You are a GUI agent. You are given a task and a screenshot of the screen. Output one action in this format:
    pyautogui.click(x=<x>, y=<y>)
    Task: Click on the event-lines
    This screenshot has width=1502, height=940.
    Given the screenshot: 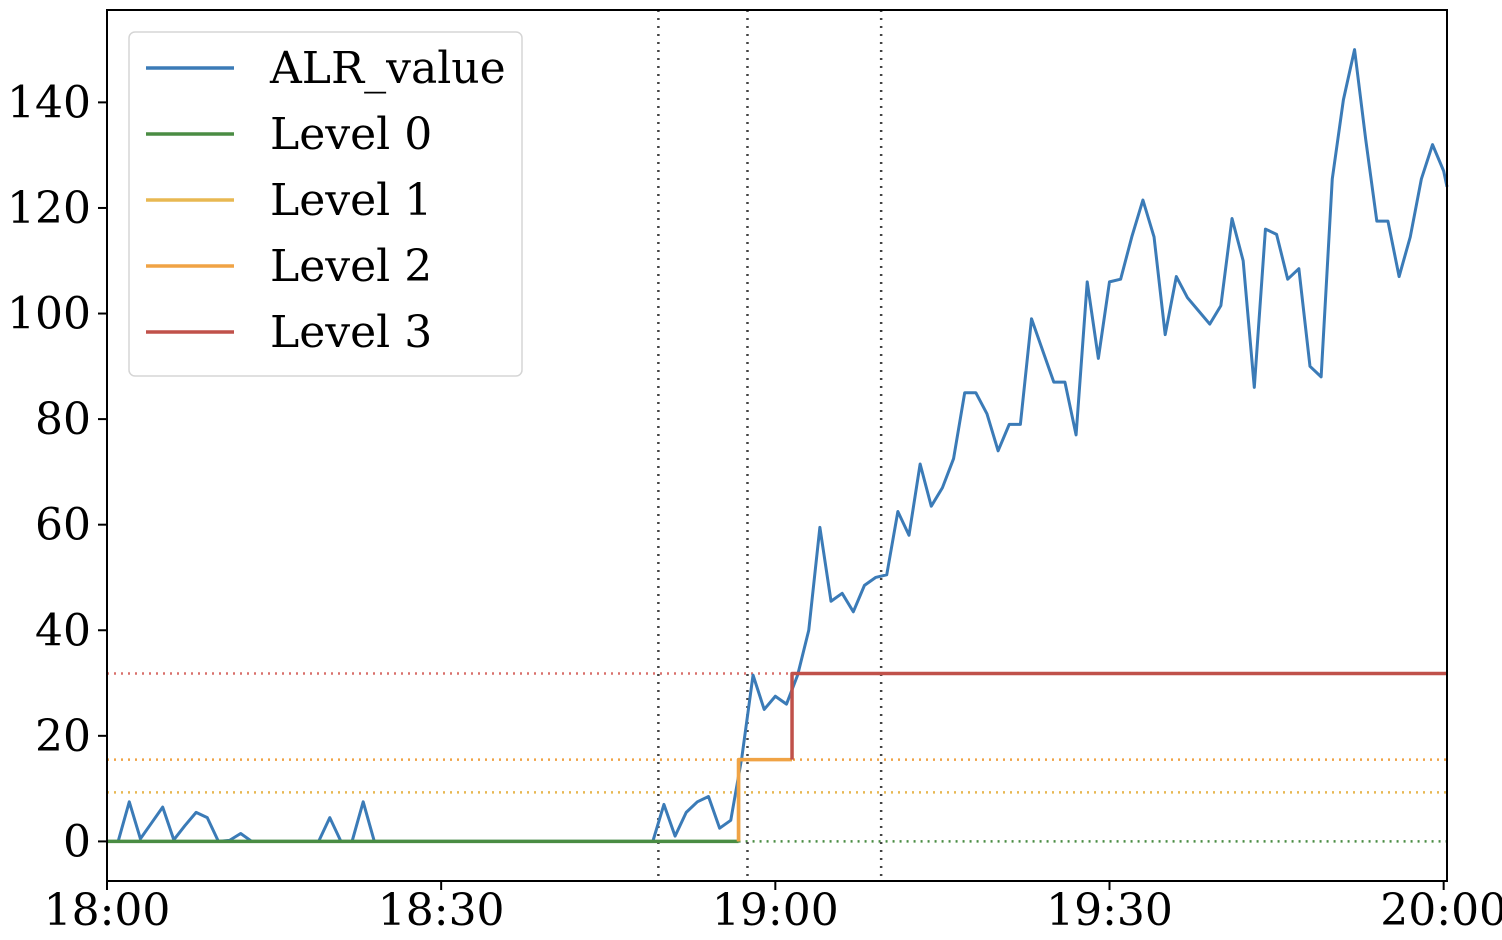 What is the action you would take?
    pyautogui.click(x=770, y=445)
    